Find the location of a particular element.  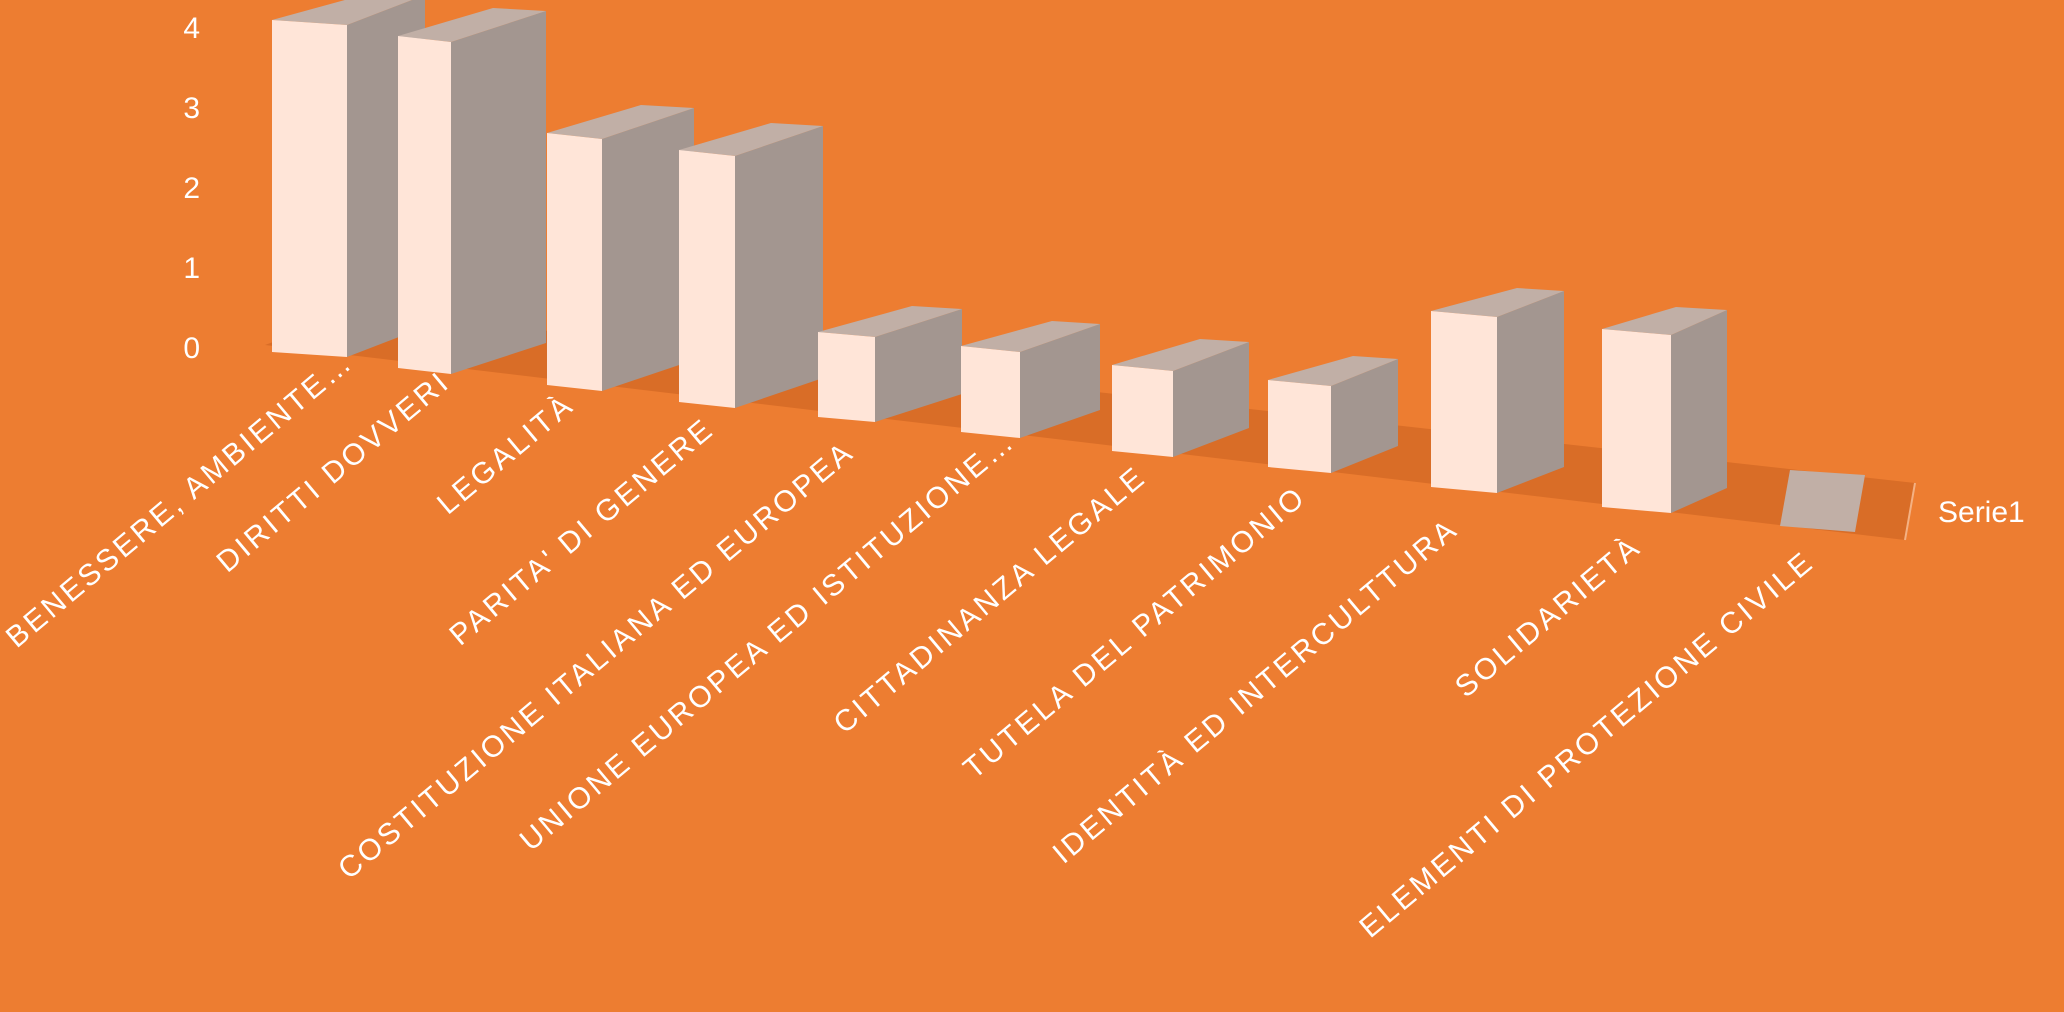

y-axis-ticks: 0 1 2 3 4 is located at coordinates (191, 188).